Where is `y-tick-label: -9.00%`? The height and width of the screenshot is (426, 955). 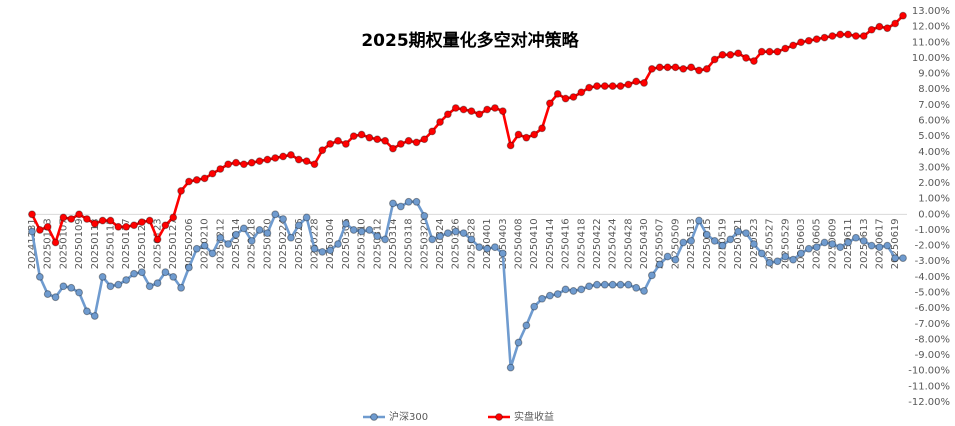 y-tick-label: -9.00% is located at coordinates (932, 355).